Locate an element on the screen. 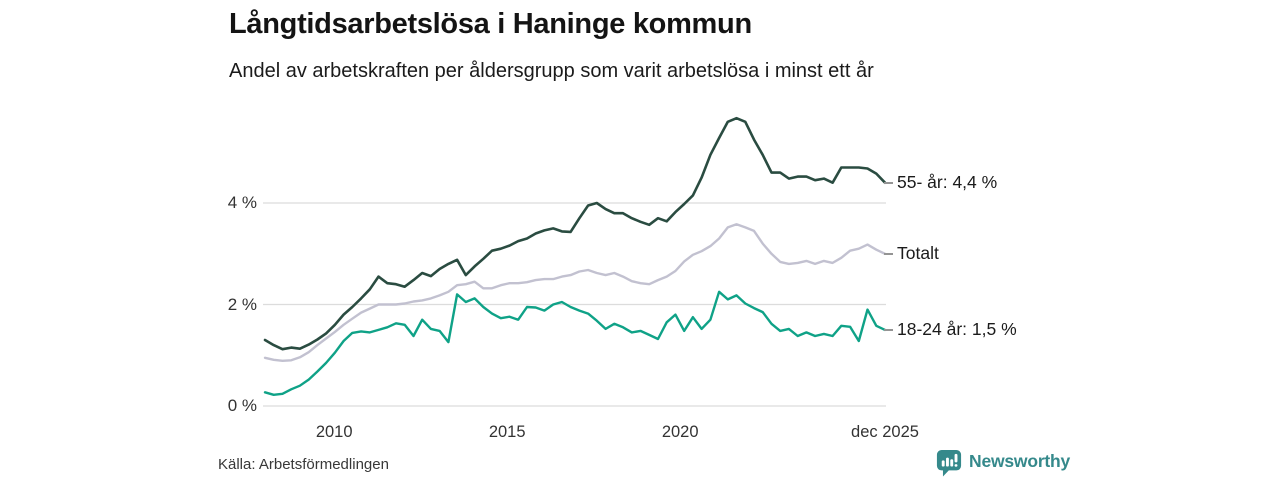 This screenshot has height=482, width=1280. series-end-label-18-24-ar: 18-24 år: 1,5 % is located at coordinates (957, 328).